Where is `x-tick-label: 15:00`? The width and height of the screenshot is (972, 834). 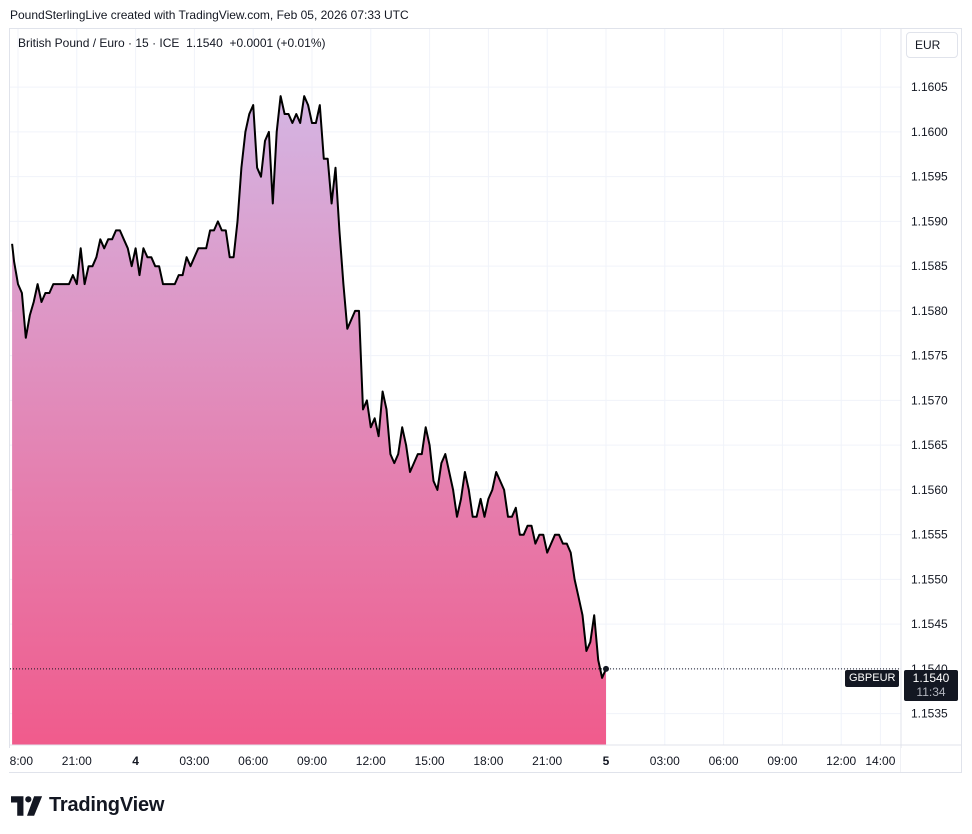 x-tick-label: 15:00 is located at coordinates (430, 761).